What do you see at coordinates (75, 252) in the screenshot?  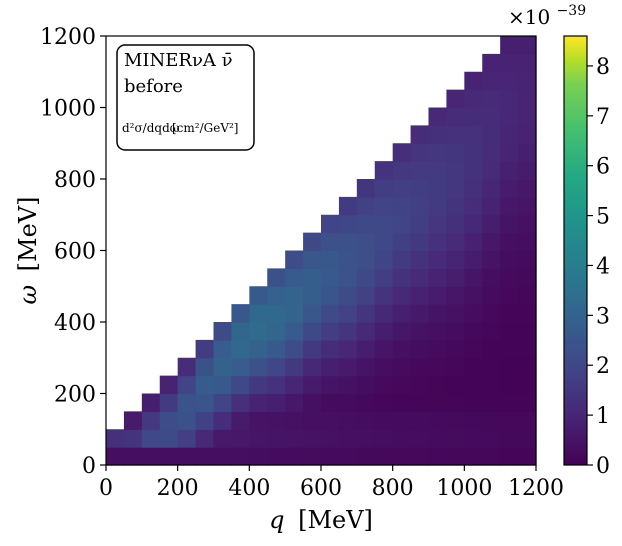 I see `y-tick-label: 600` at bounding box center [75, 252].